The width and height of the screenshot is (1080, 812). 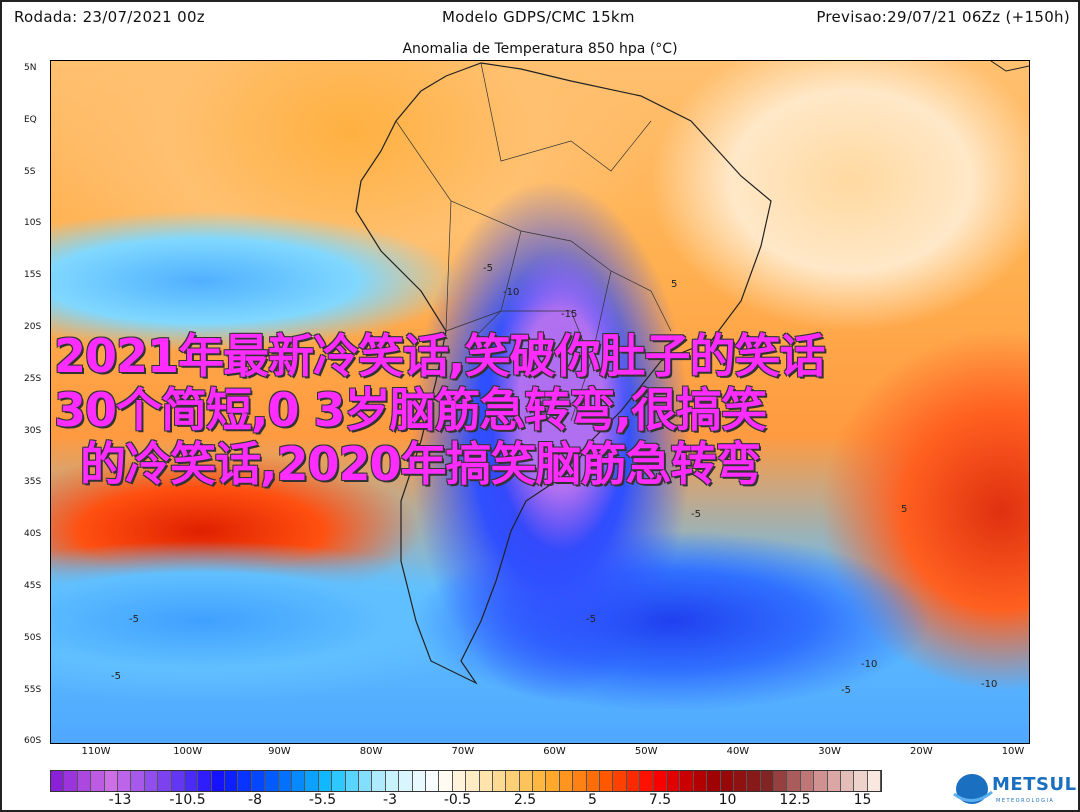 What do you see at coordinates (533, 242) in the screenshot?
I see `country-borders` at bounding box center [533, 242].